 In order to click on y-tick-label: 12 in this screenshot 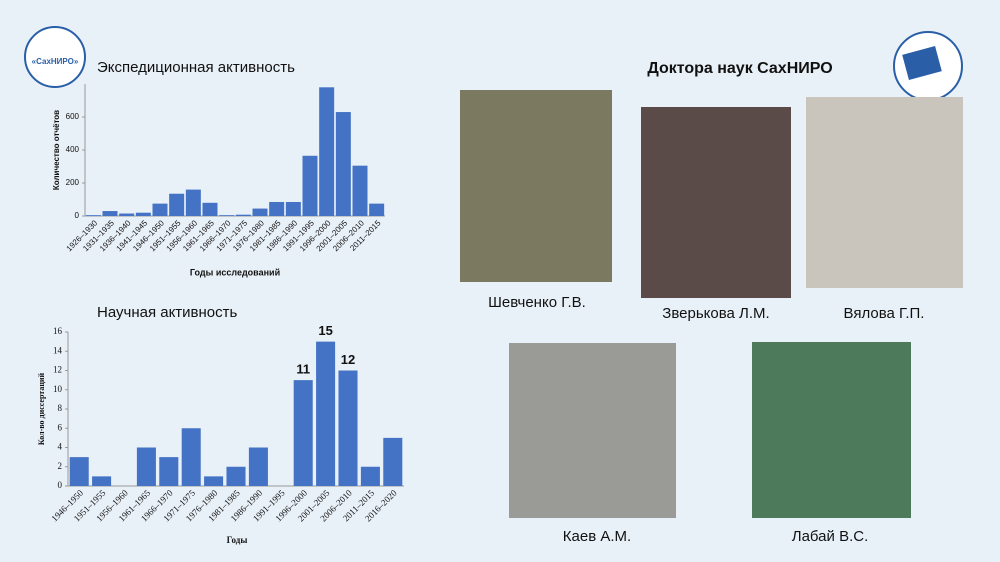, I will do `click(57, 370)`.